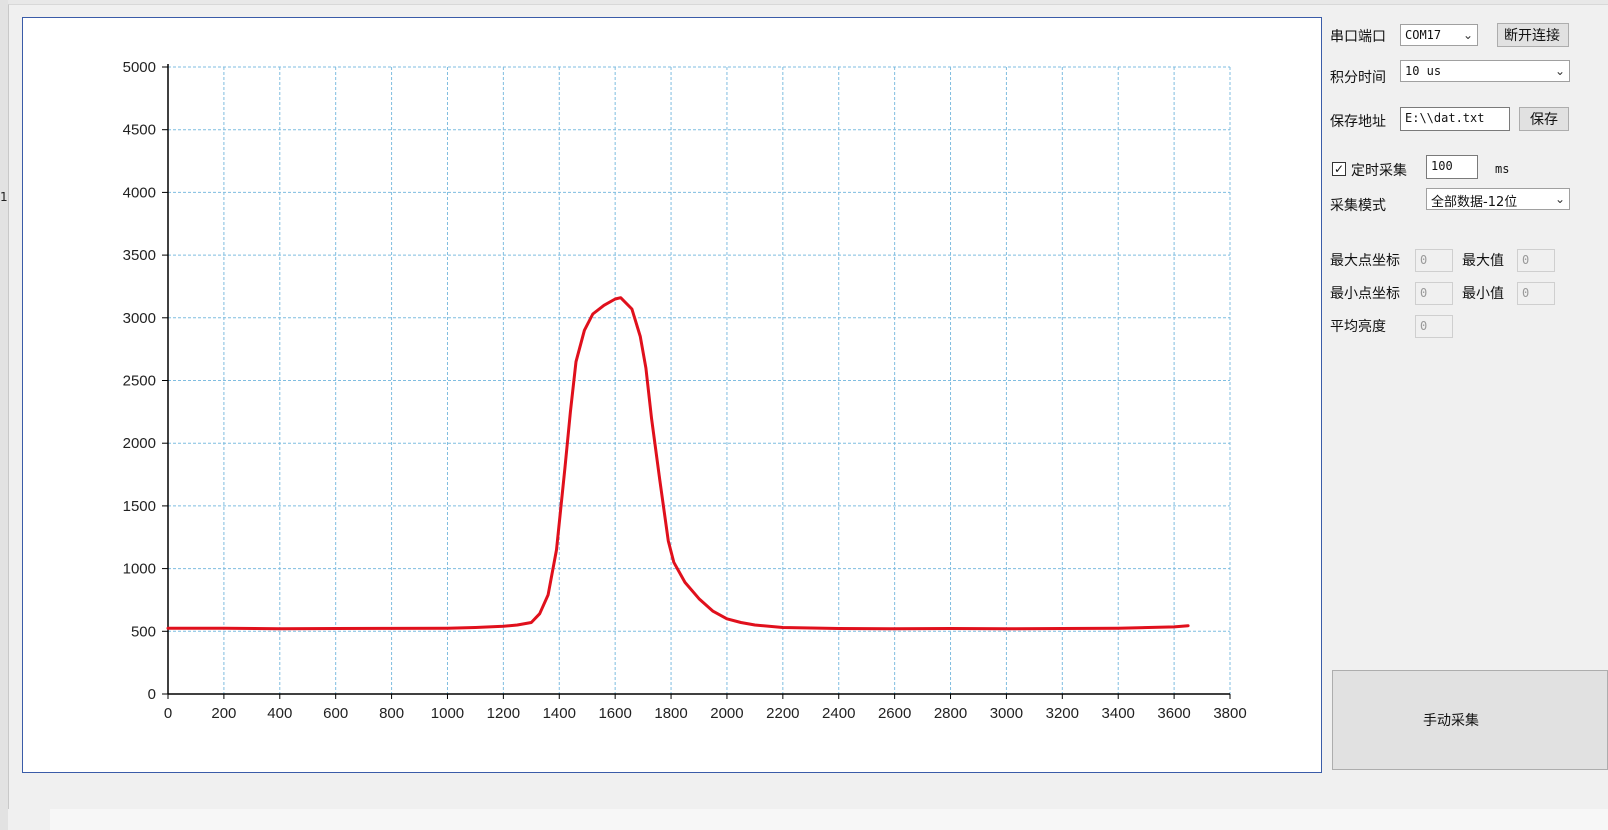  I want to click on timed-interval-input: 100, so click(1452, 167).